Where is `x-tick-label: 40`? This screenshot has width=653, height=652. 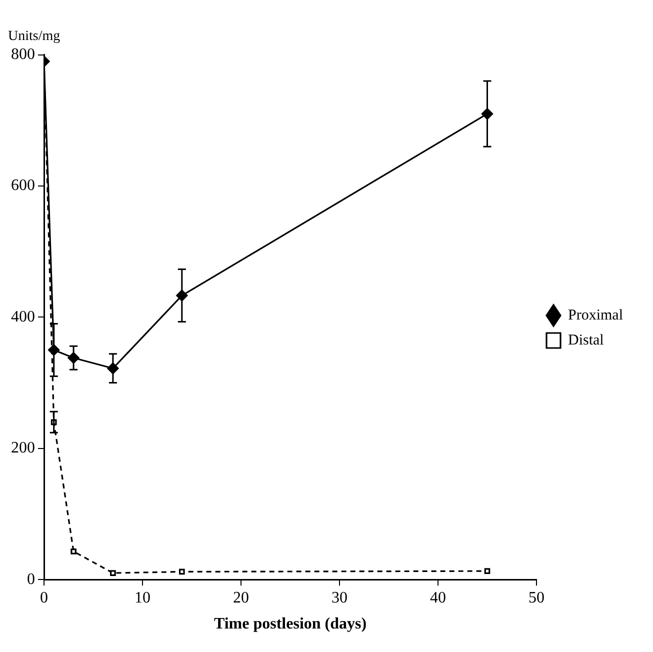
x-tick-label: 40 is located at coordinates (438, 597).